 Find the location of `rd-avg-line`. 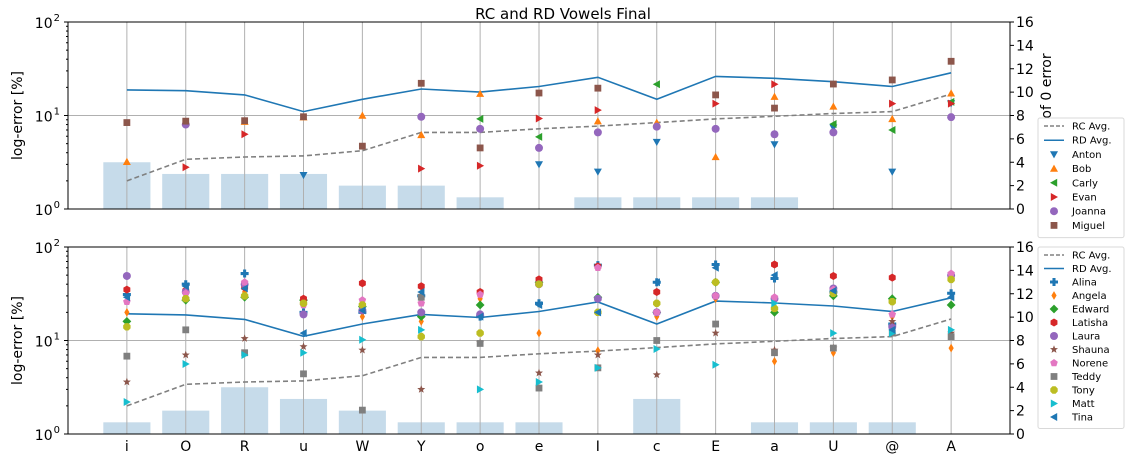

rd-avg-line is located at coordinates (539, 317).